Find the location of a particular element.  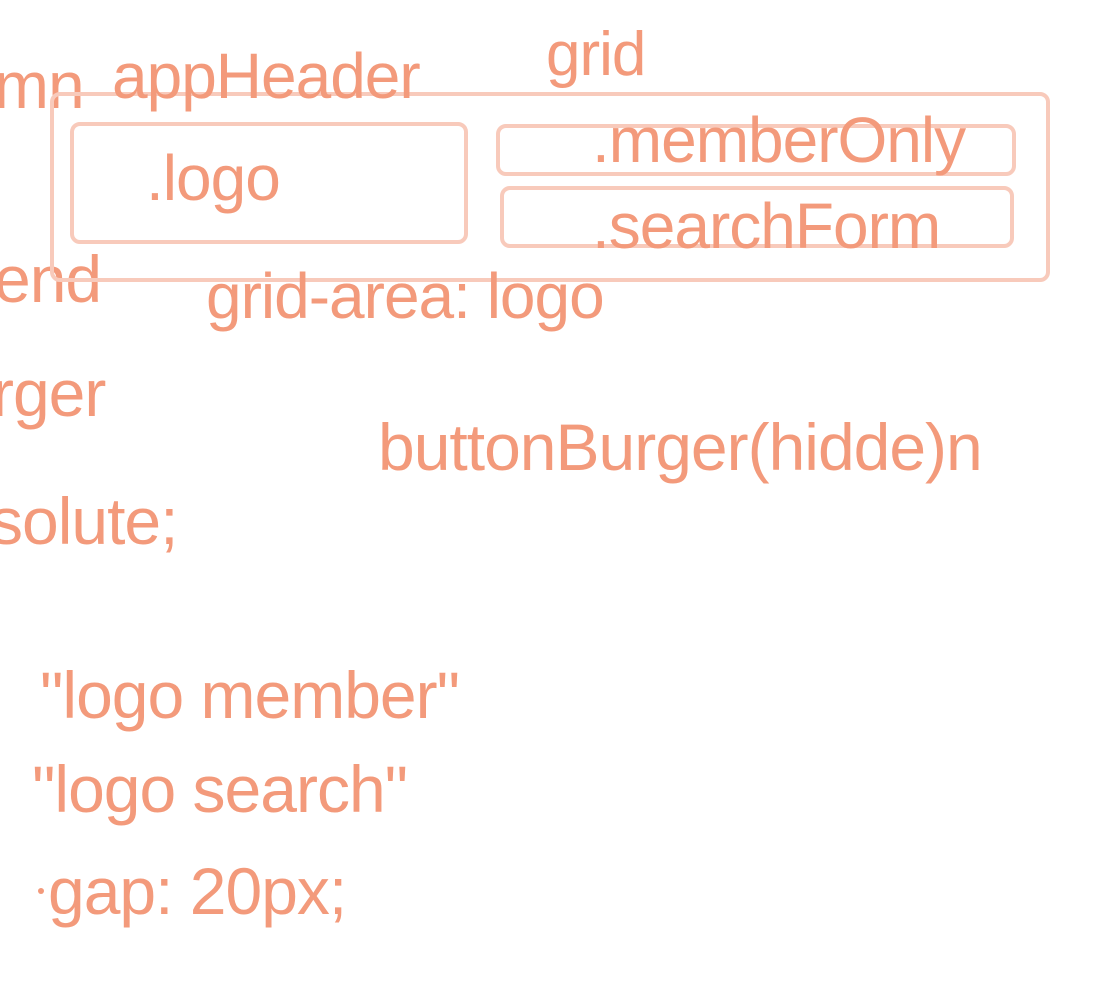

logo-label: .logo is located at coordinates (213, 178).